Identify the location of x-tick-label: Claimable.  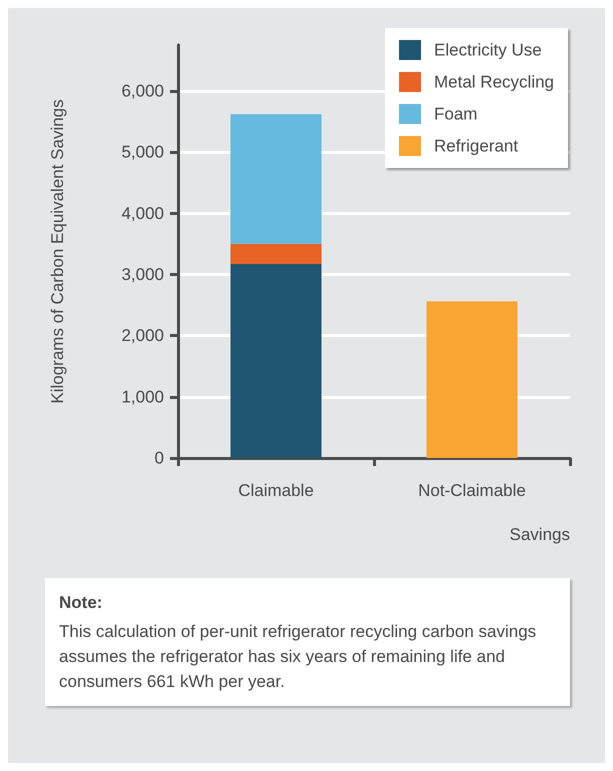
(276, 490).